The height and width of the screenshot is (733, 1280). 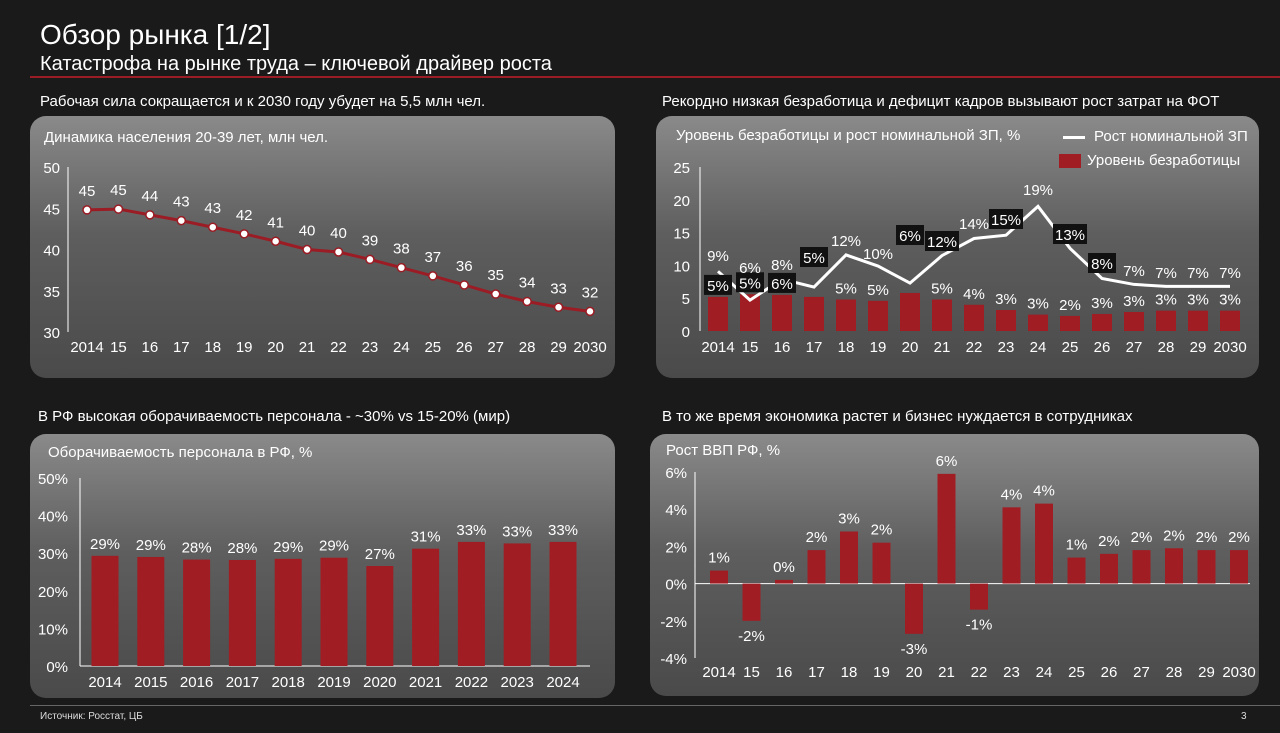 What do you see at coordinates (401, 347) in the screenshot?
I see `x-tick-label: 24` at bounding box center [401, 347].